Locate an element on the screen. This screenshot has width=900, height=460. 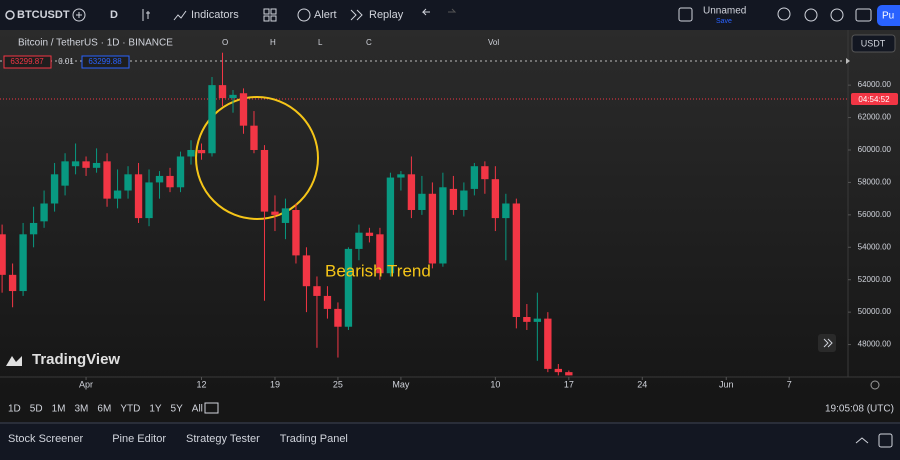
timeframe-button: 5D is located at coordinates (36, 409).